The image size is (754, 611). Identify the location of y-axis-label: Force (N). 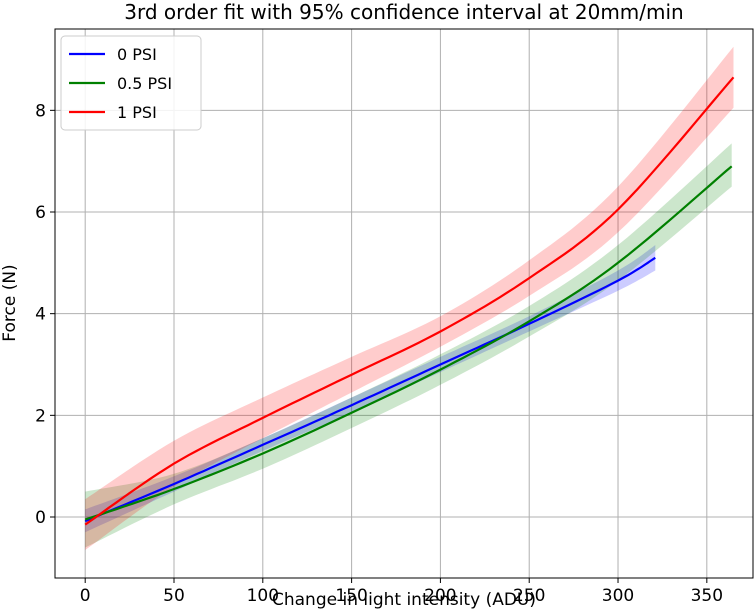
(10, 302).